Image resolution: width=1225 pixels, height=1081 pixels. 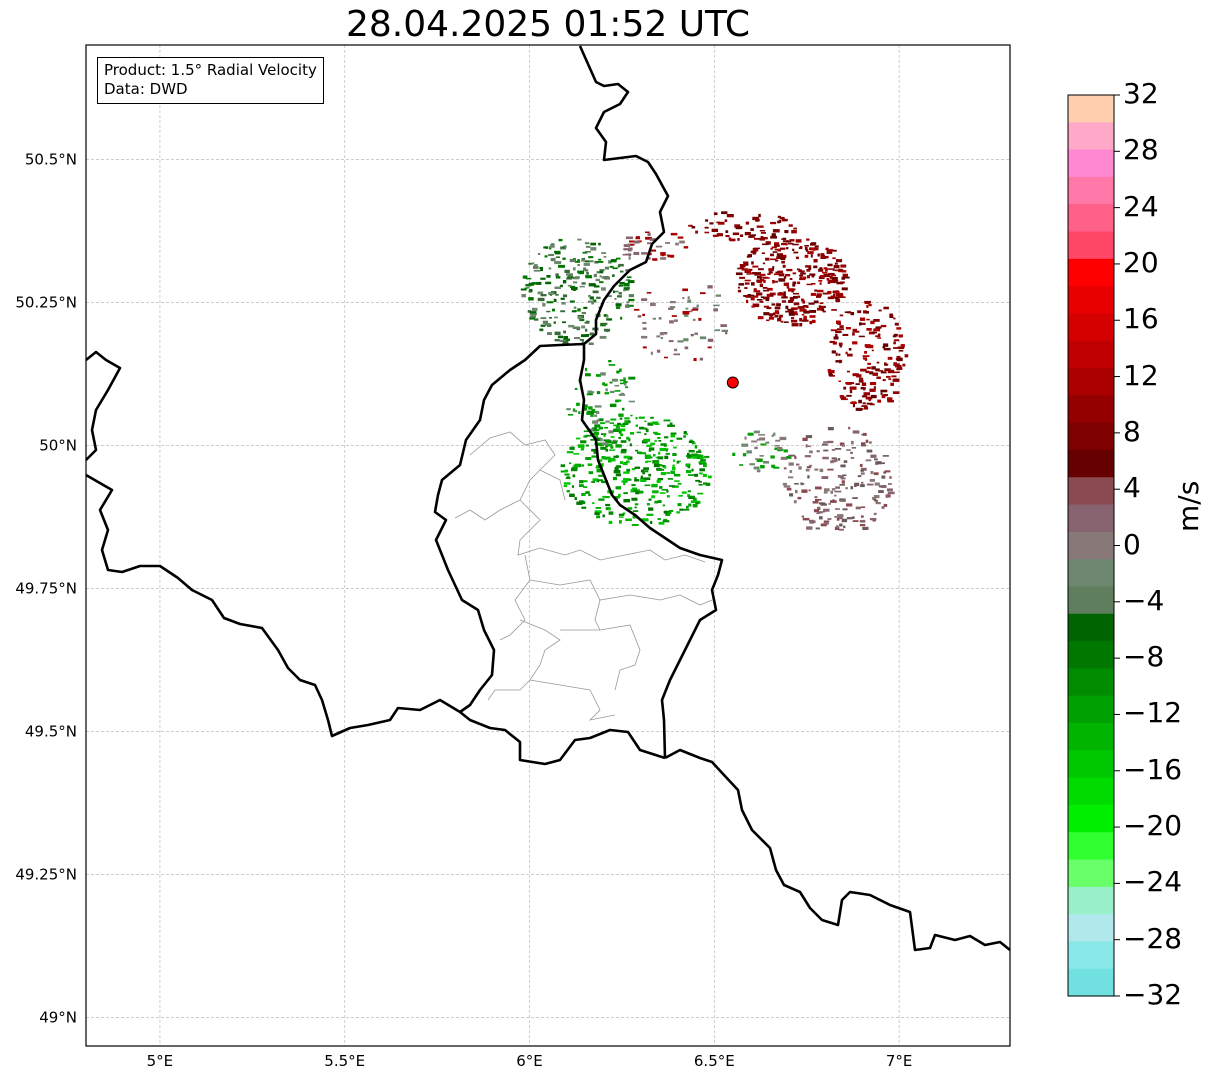 What do you see at coordinates (714, 1061) in the screenshot?
I see `lon-tick-label: 6.5°E` at bounding box center [714, 1061].